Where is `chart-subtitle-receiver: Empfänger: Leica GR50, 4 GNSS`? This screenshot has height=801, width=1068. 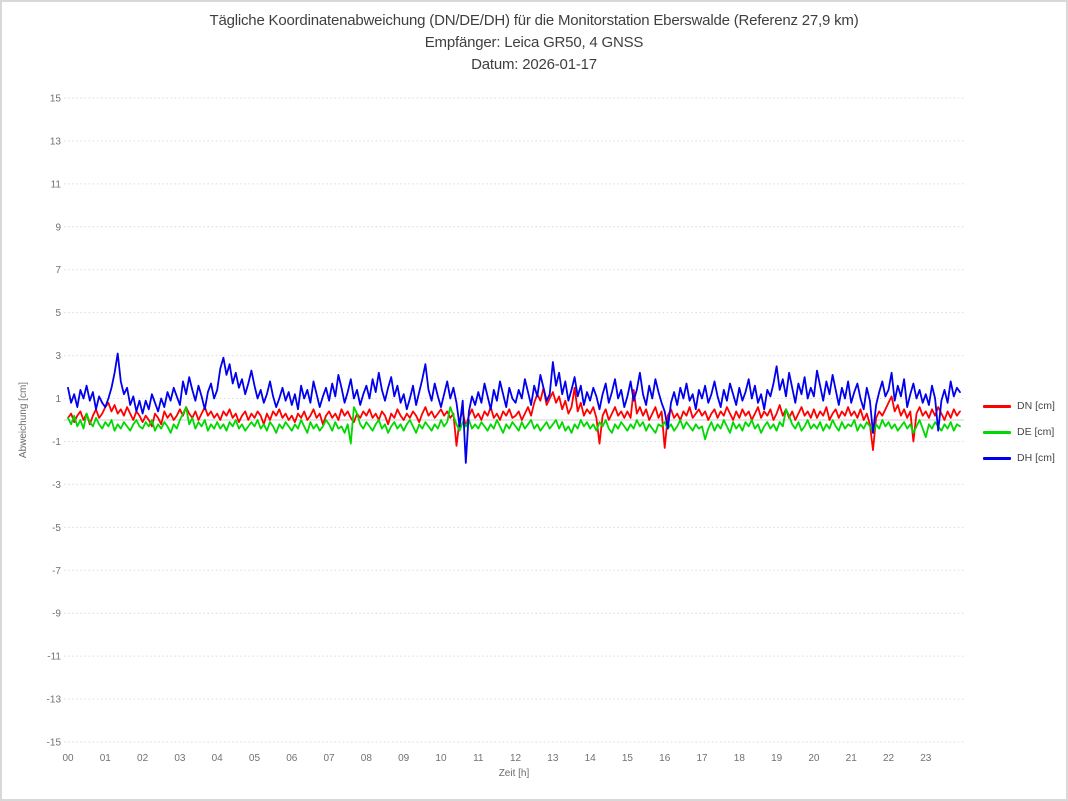 chart-subtitle-receiver: Empfänger: Leica GR50, 4 GNSS is located at coordinates (534, 42).